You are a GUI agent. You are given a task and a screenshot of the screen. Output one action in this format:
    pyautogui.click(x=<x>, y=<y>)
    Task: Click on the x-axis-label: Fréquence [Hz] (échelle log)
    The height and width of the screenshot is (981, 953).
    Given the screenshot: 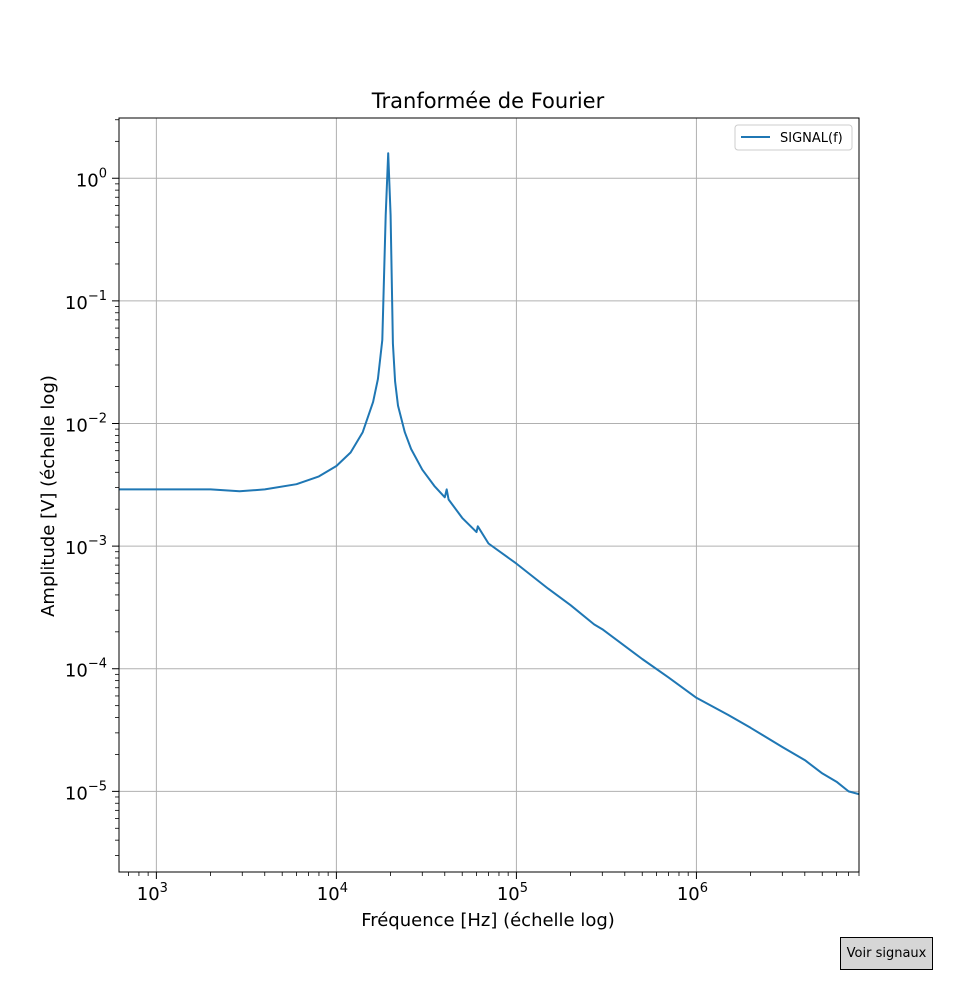 What is the action you would take?
    pyautogui.click(x=488, y=920)
    